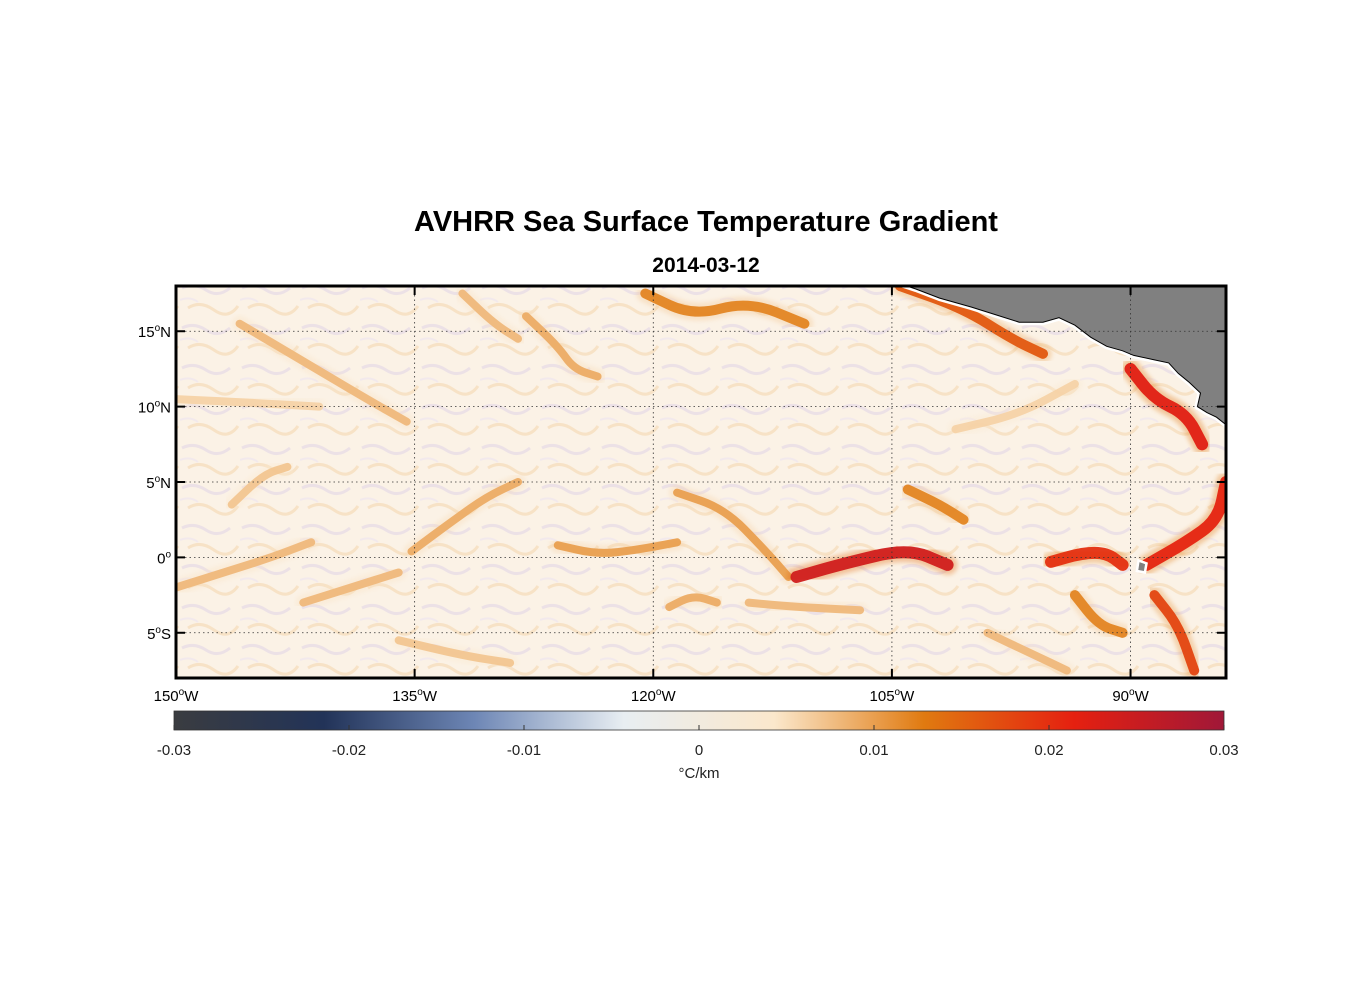 This screenshot has height=1000, width=1356. What do you see at coordinates (1225, 620) in the screenshot?
I see `land-south-america` at bounding box center [1225, 620].